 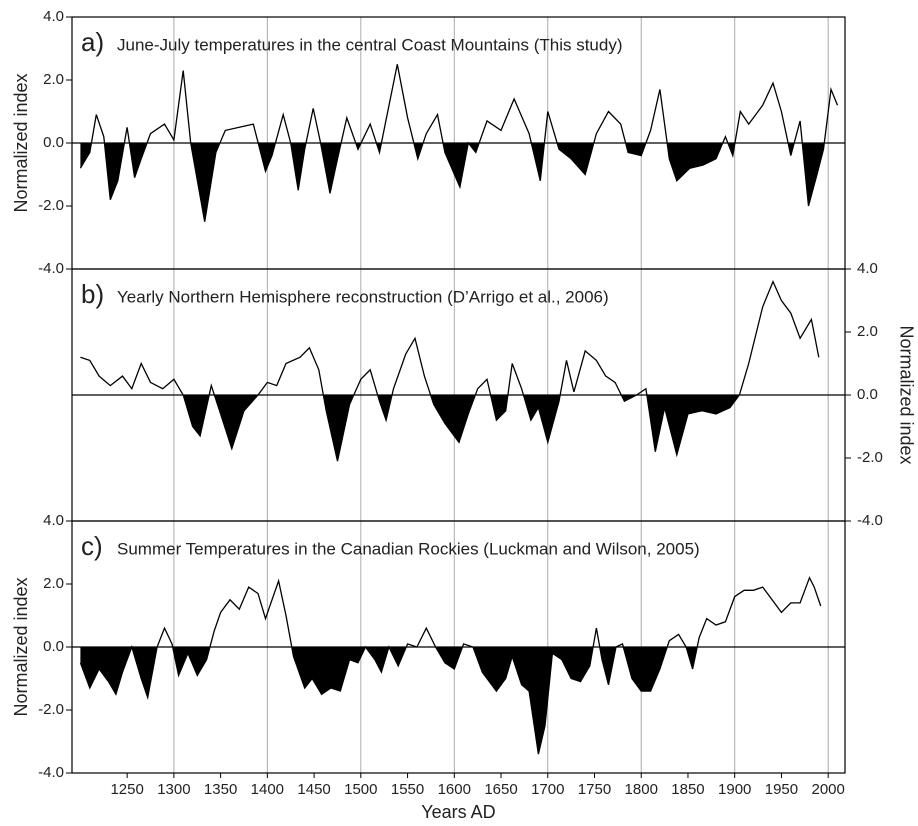 I want to click on x-tick-label: 1400, so click(x=267, y=789).